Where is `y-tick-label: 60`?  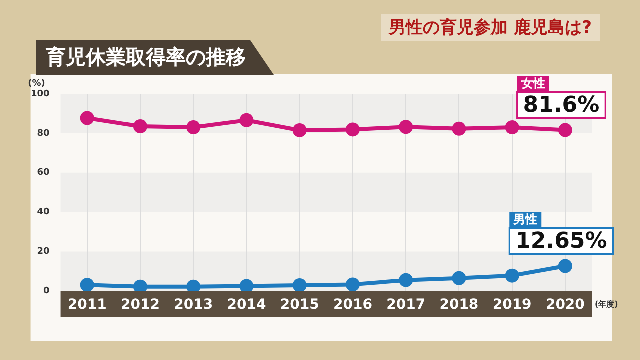 y-tick-label: 60 is located at coordinates (43, 173).